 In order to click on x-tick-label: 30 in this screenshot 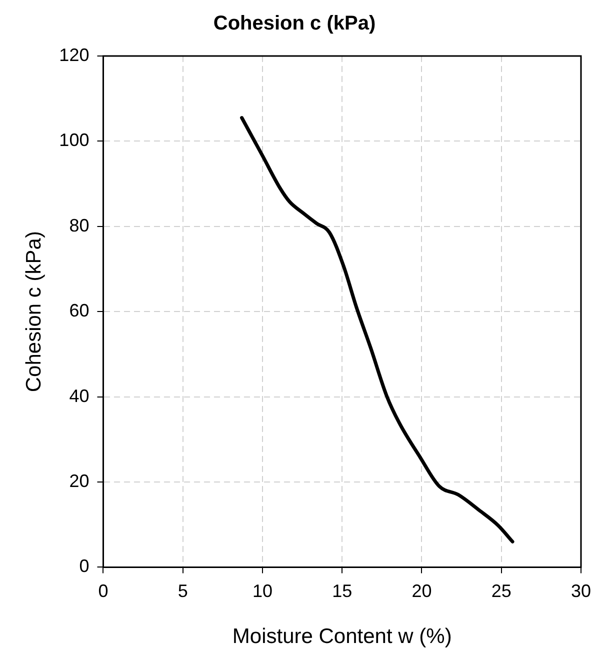, I will do `click(581, 590)`.